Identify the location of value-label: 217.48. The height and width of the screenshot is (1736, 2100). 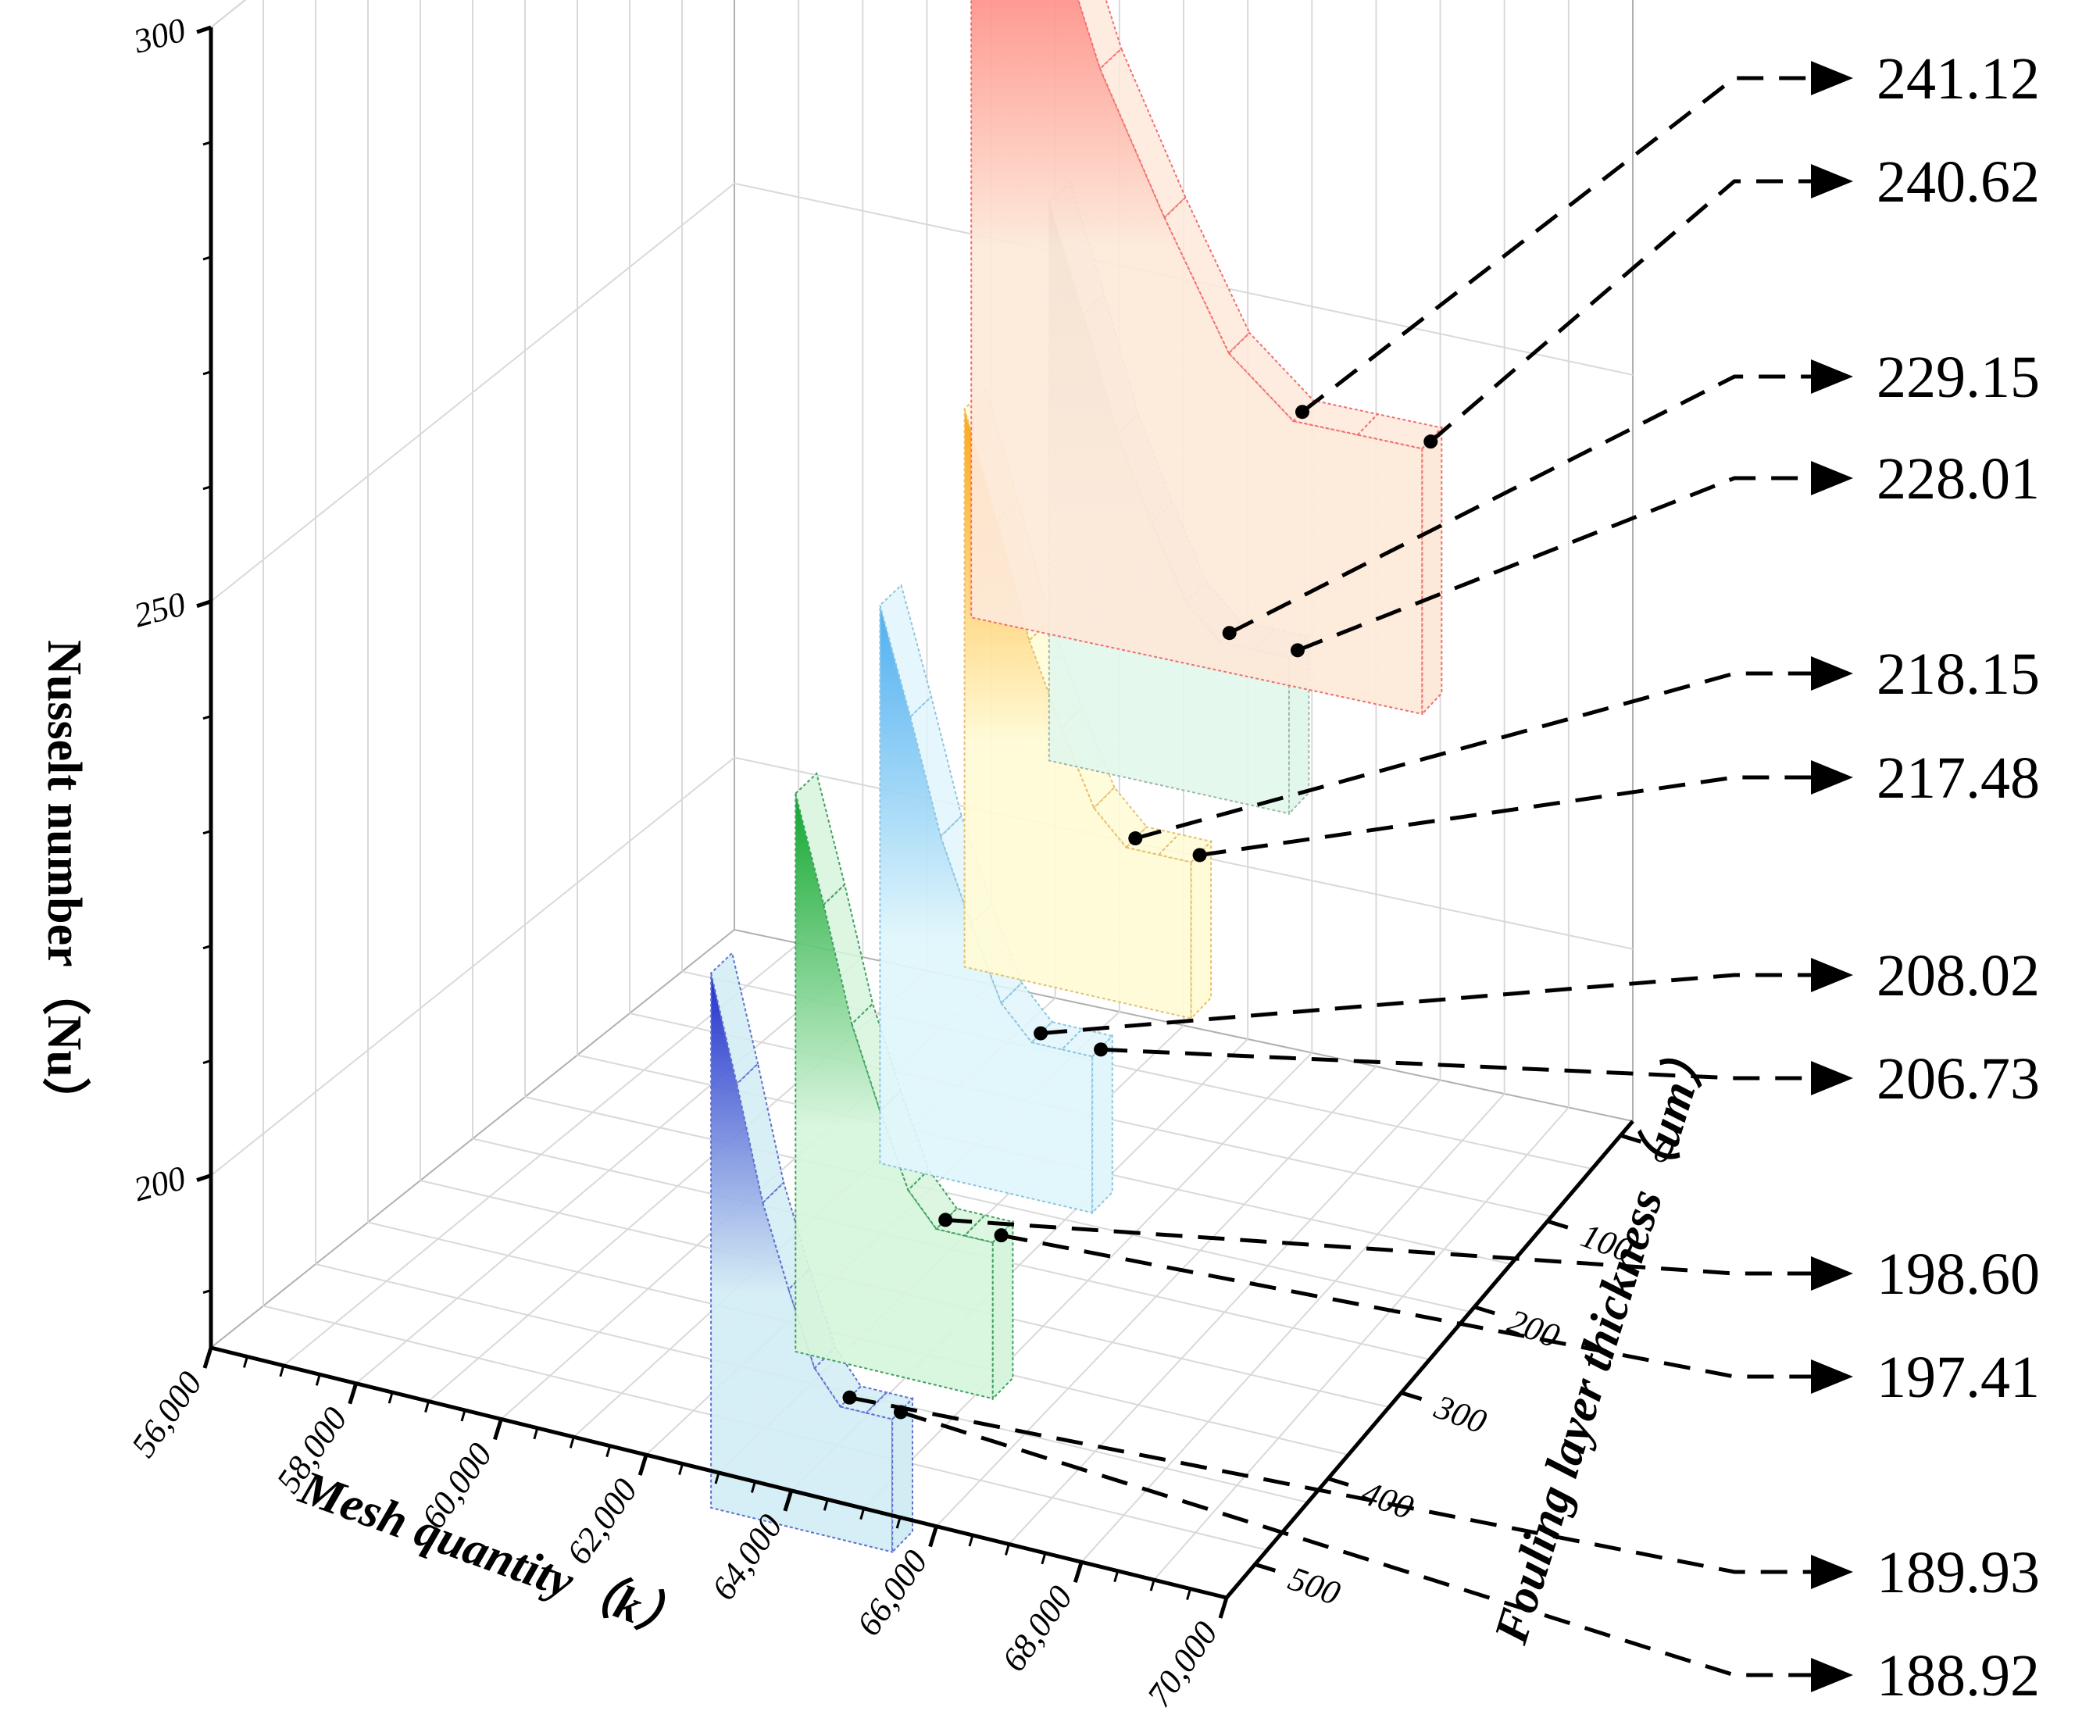
(1958, 778).